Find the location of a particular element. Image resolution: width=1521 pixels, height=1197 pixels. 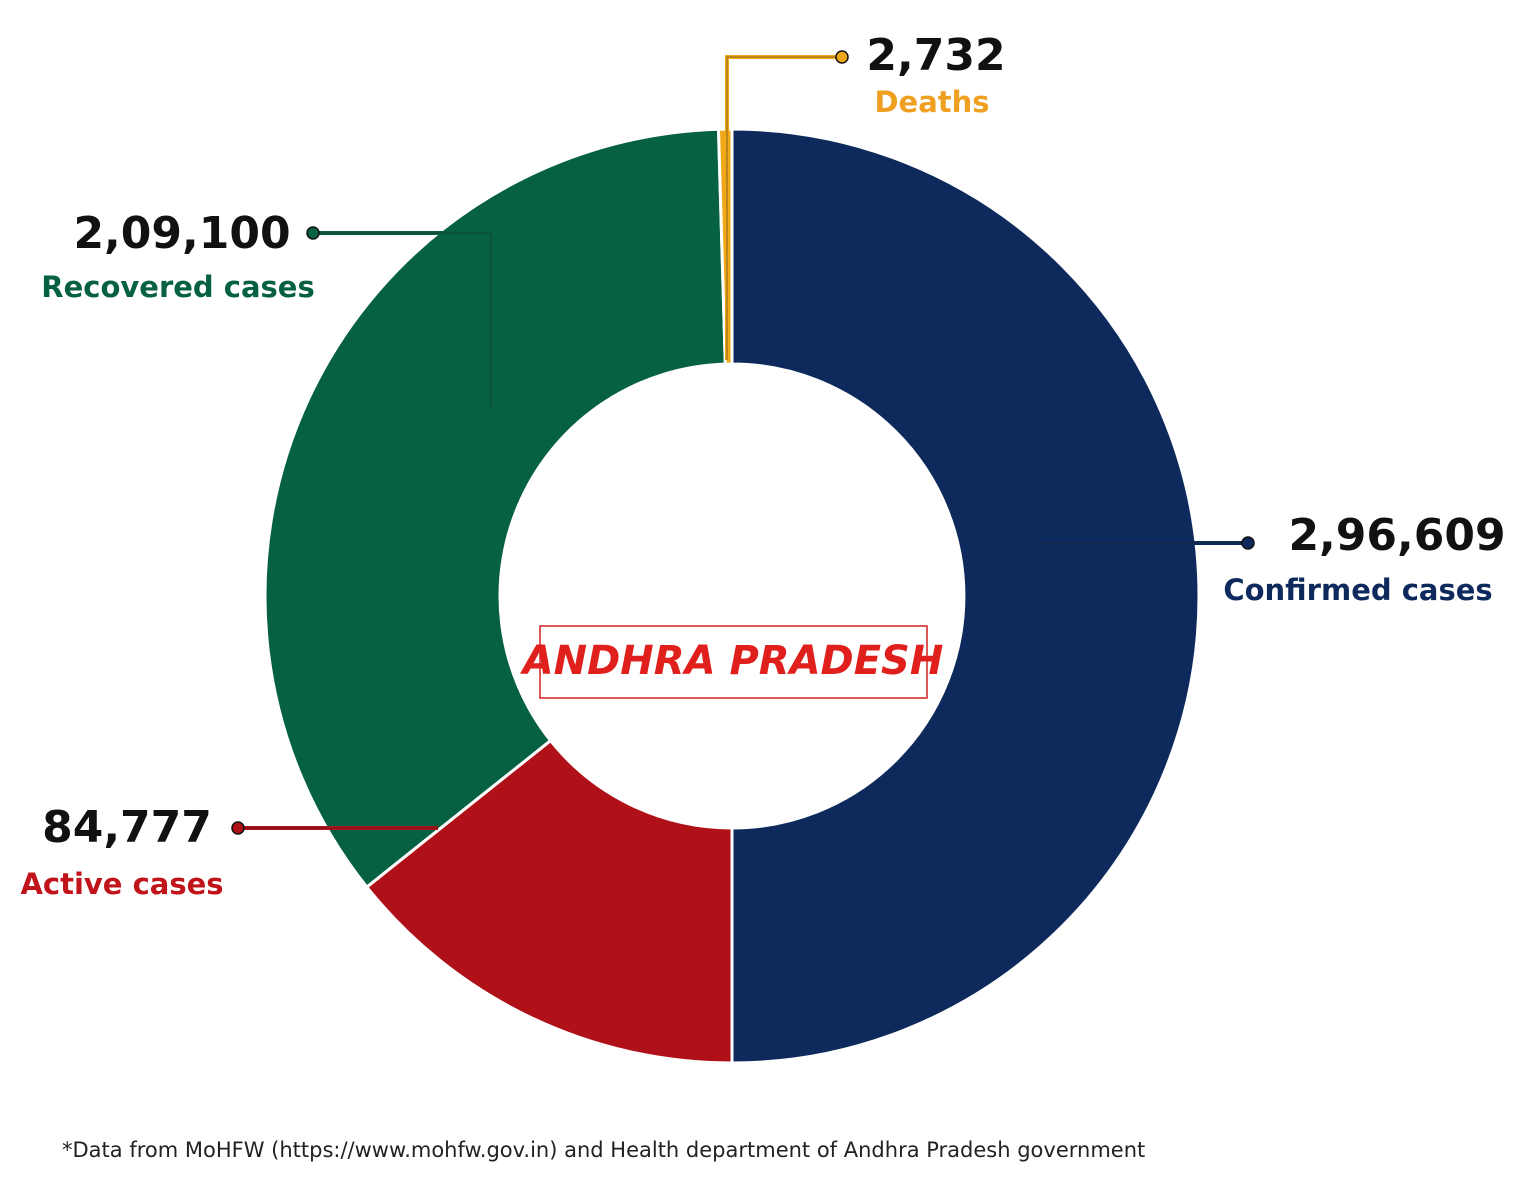

center-label-box is located at coordinates (733, 662).